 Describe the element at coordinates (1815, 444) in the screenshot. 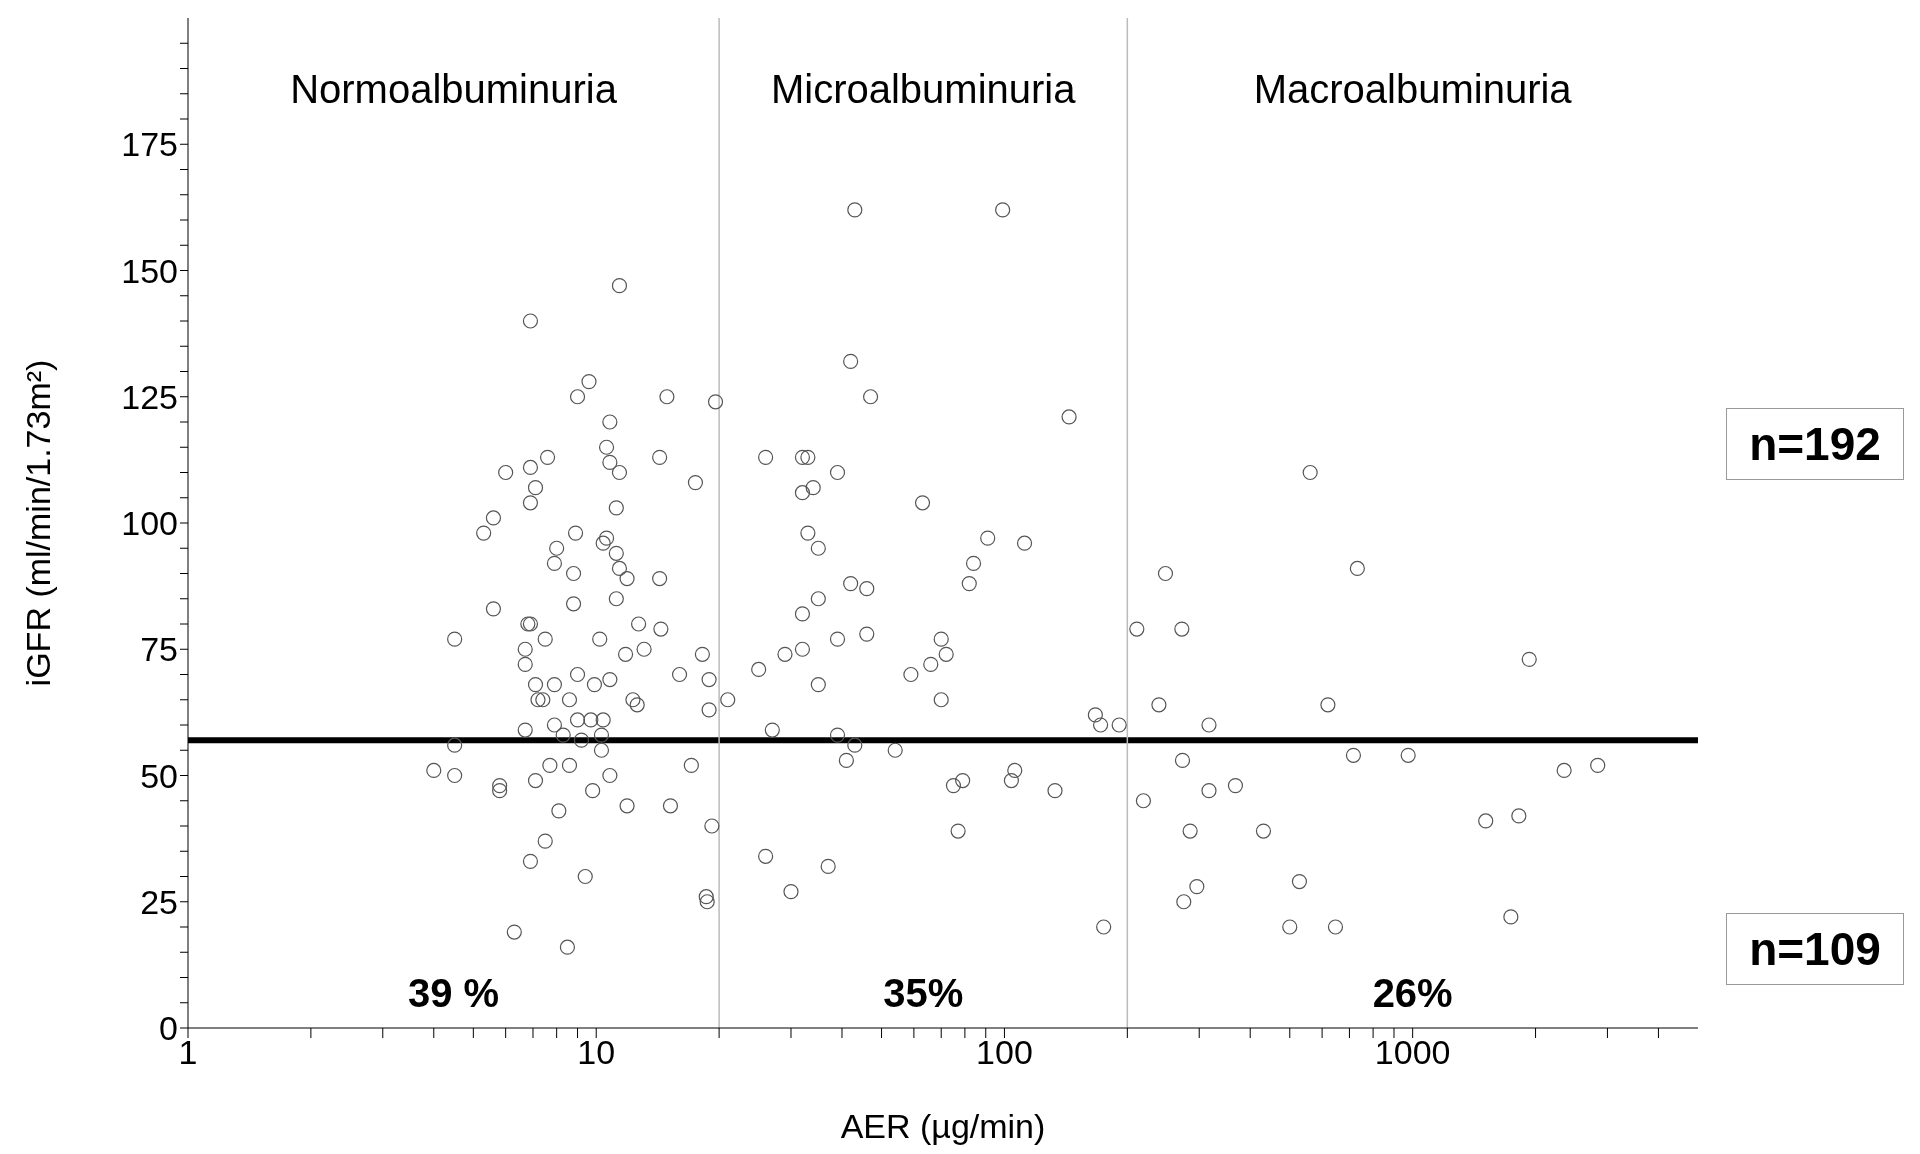

I see `text: n=192` at that location.